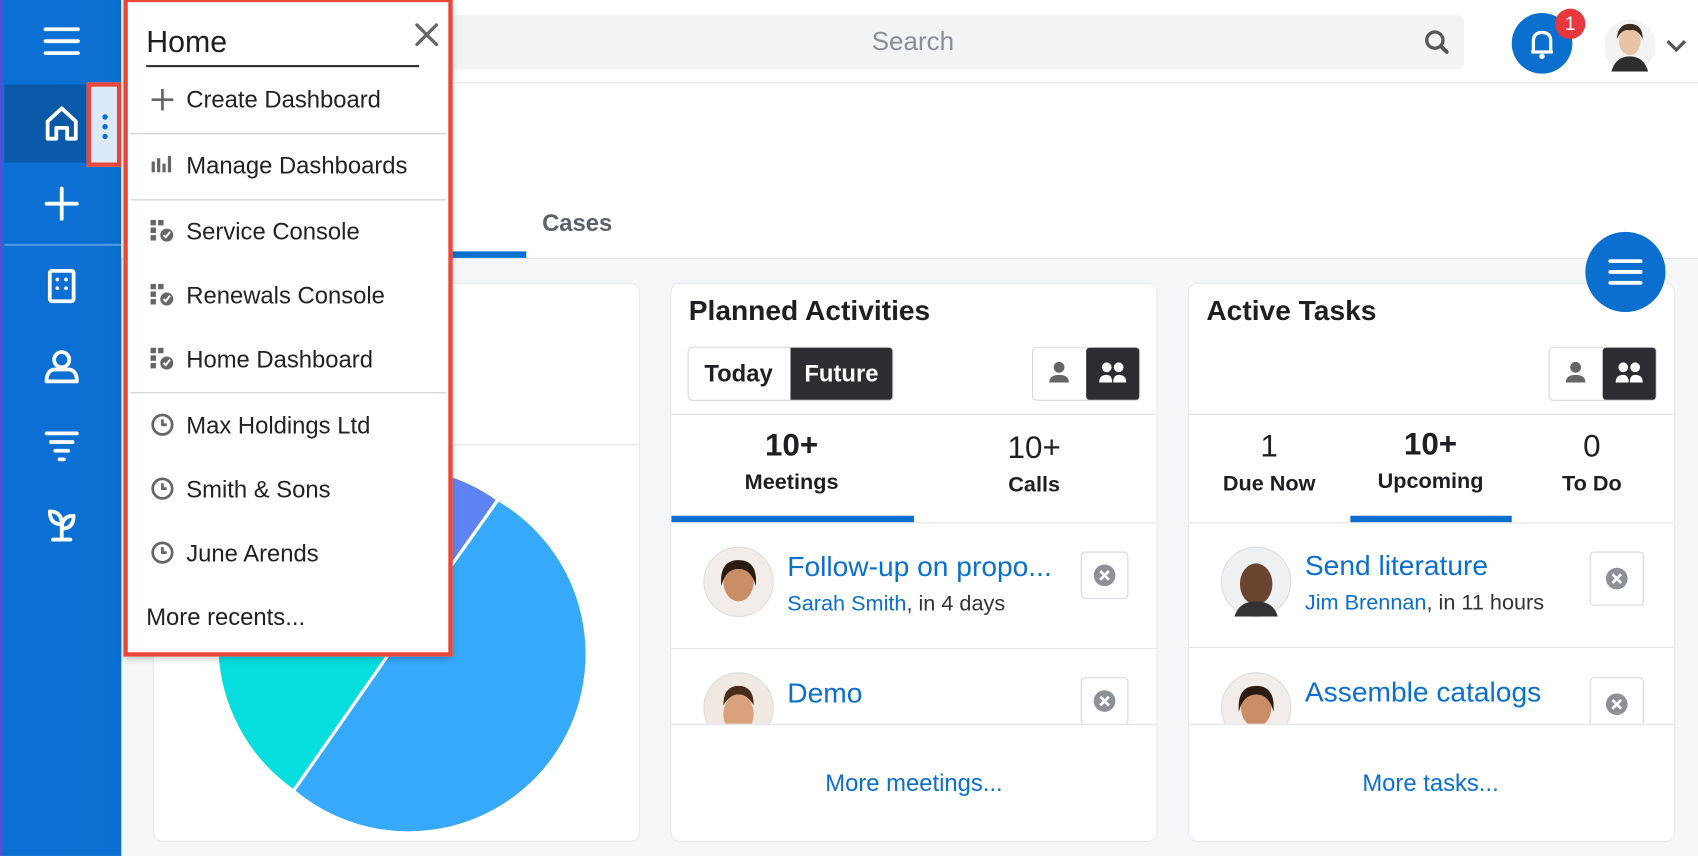  I want to click on tab: Cases, so click(577, 223).